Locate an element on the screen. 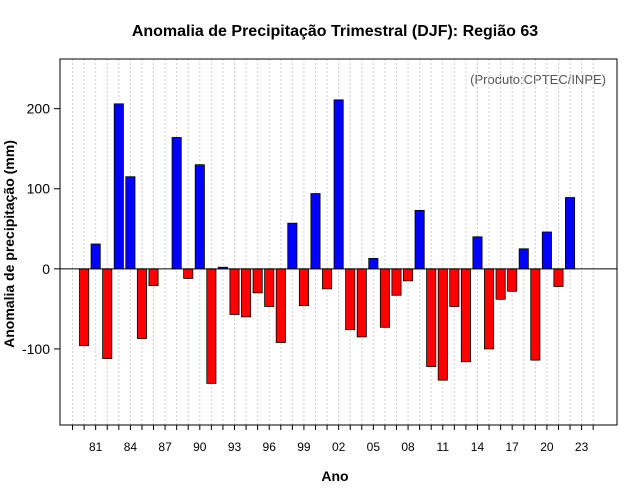 The width and height of the screenshot is (640, 500). x-tick-label: 81 is located at coordinates (96, 447).